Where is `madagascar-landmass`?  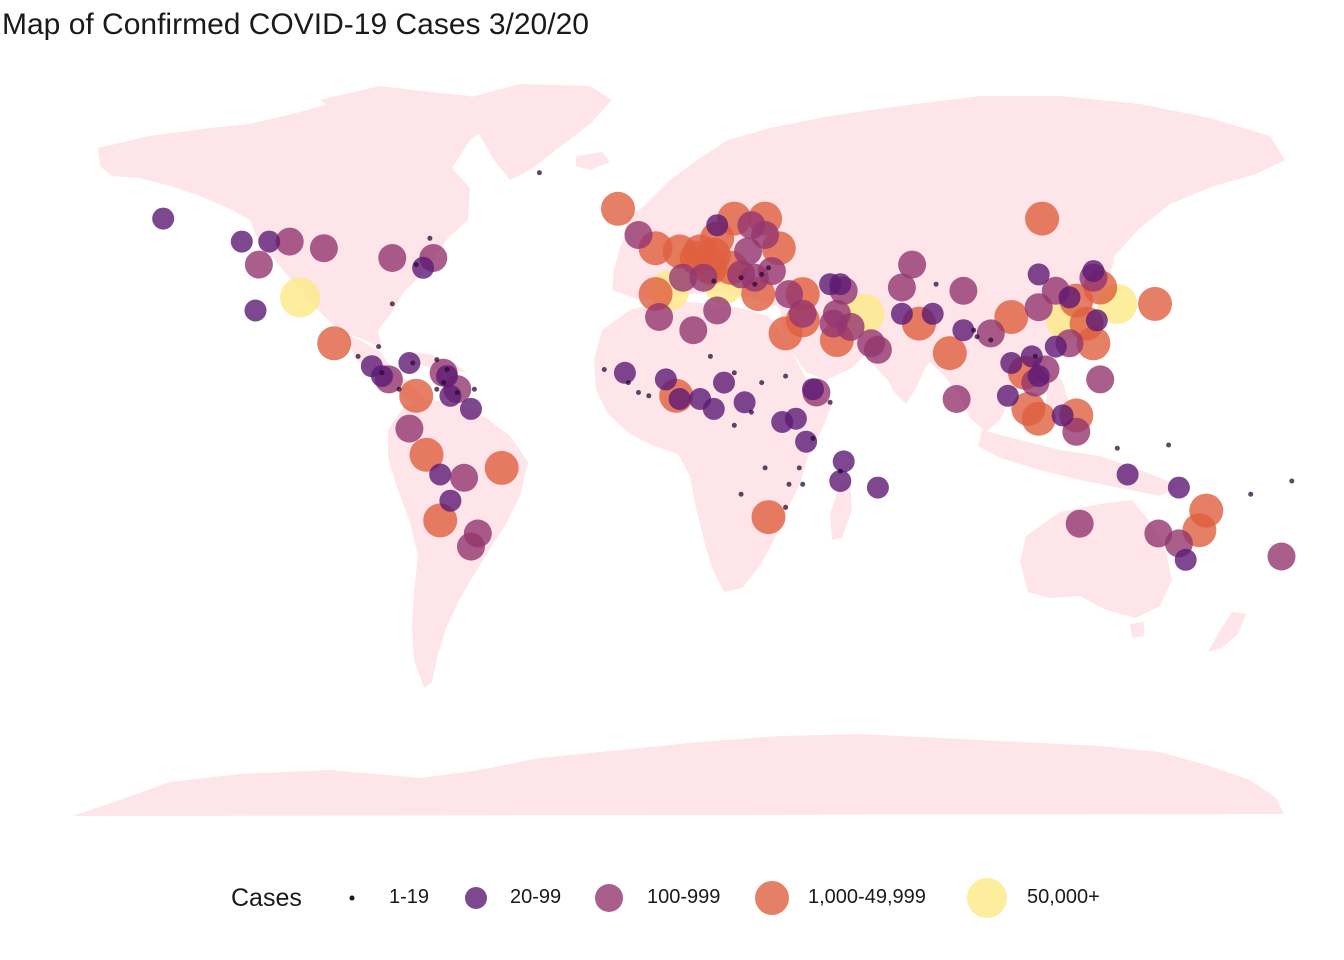
madagascar-landmass is located at coordinates (841, 510).